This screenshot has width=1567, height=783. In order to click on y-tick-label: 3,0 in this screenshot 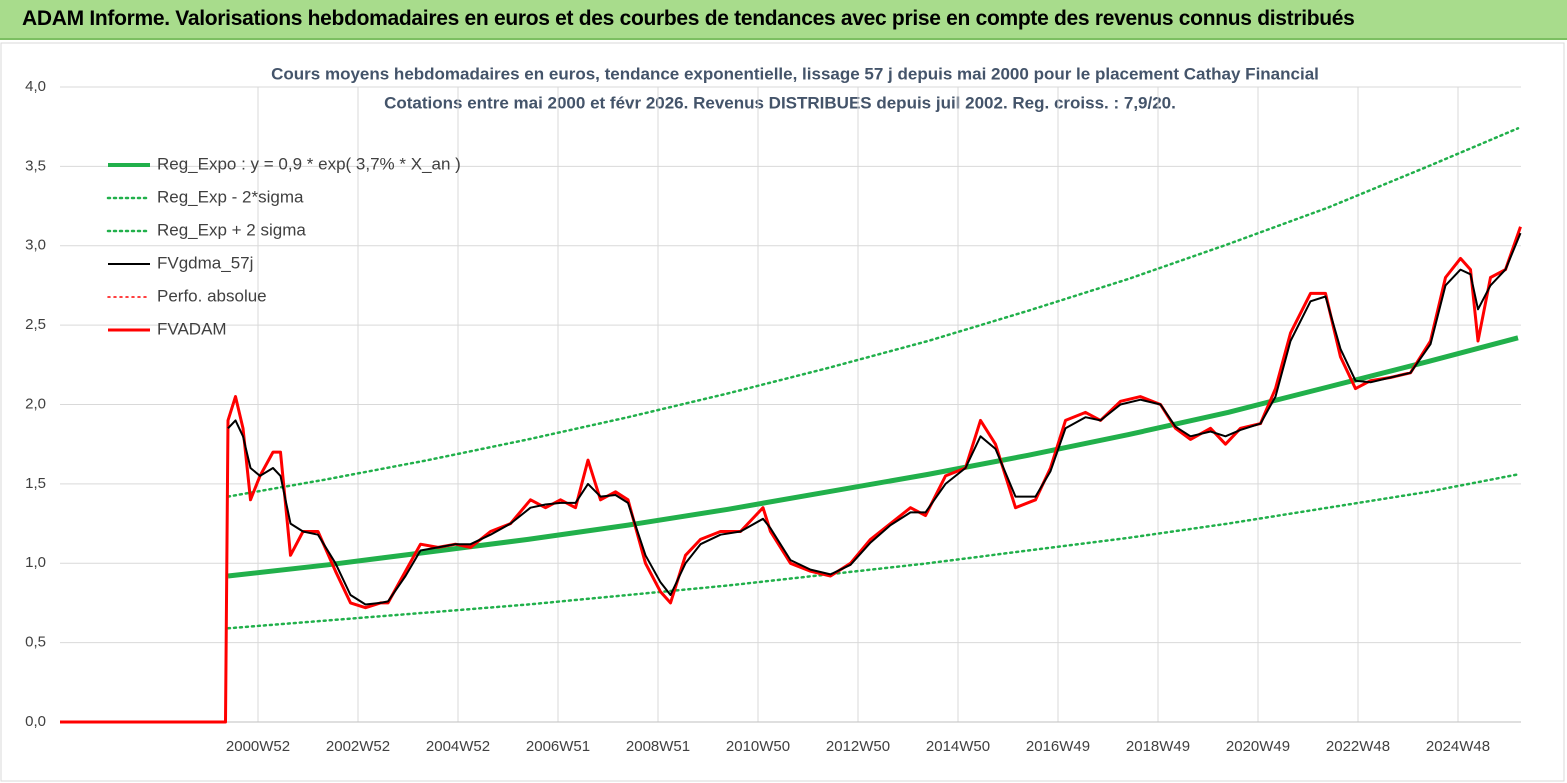, I will do `click(35, 245)`.